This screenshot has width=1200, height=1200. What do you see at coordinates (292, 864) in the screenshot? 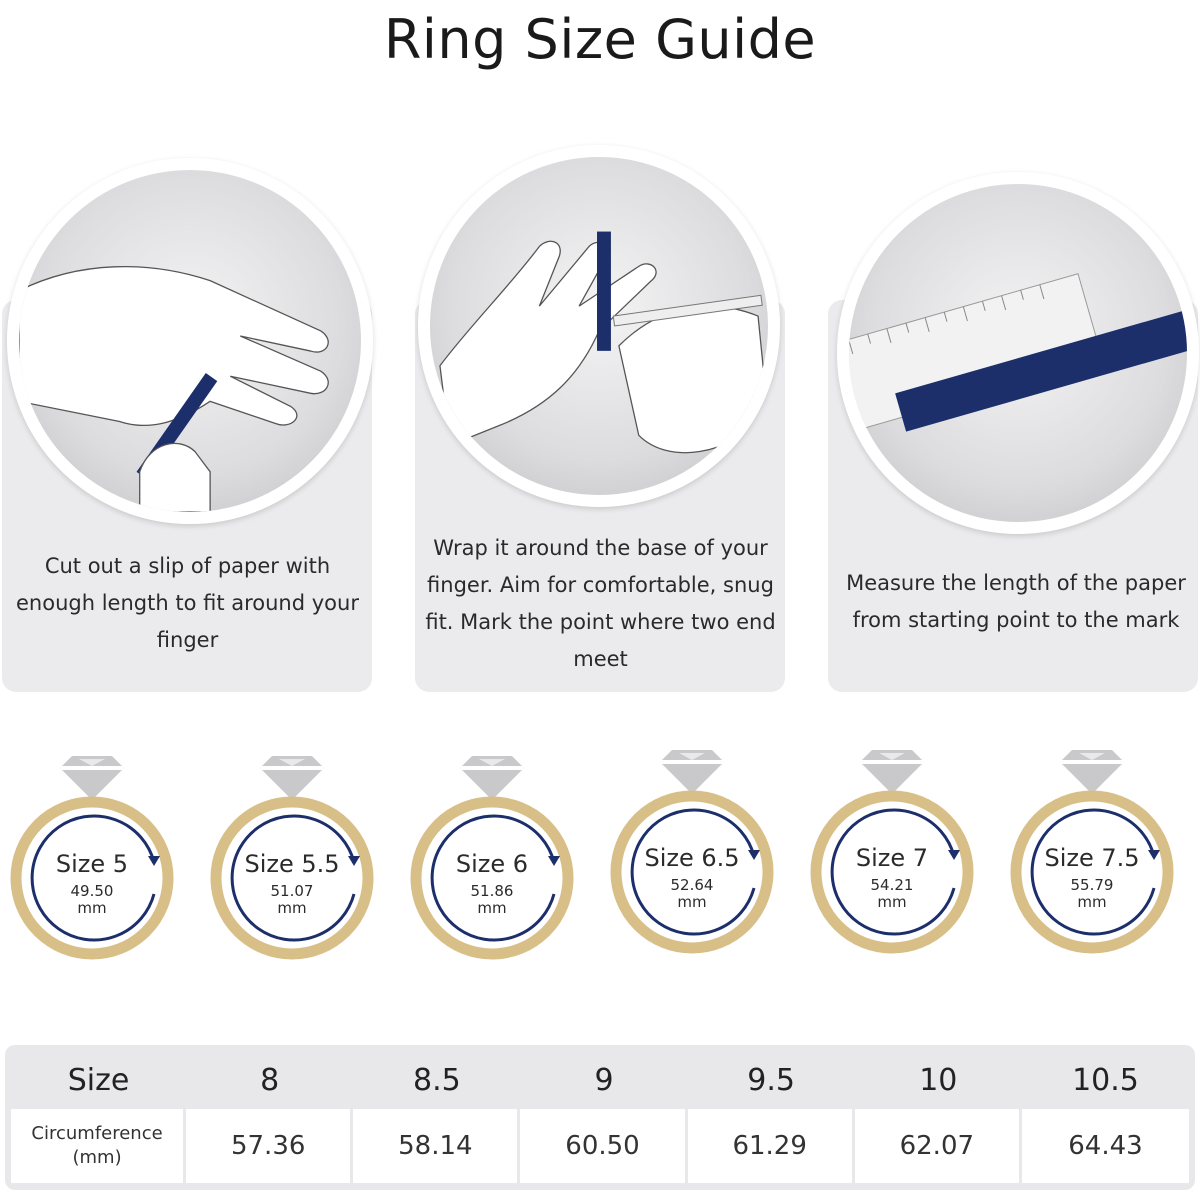
I see `ring-size-label: Size 5.5` at bounding box center [292, 864].